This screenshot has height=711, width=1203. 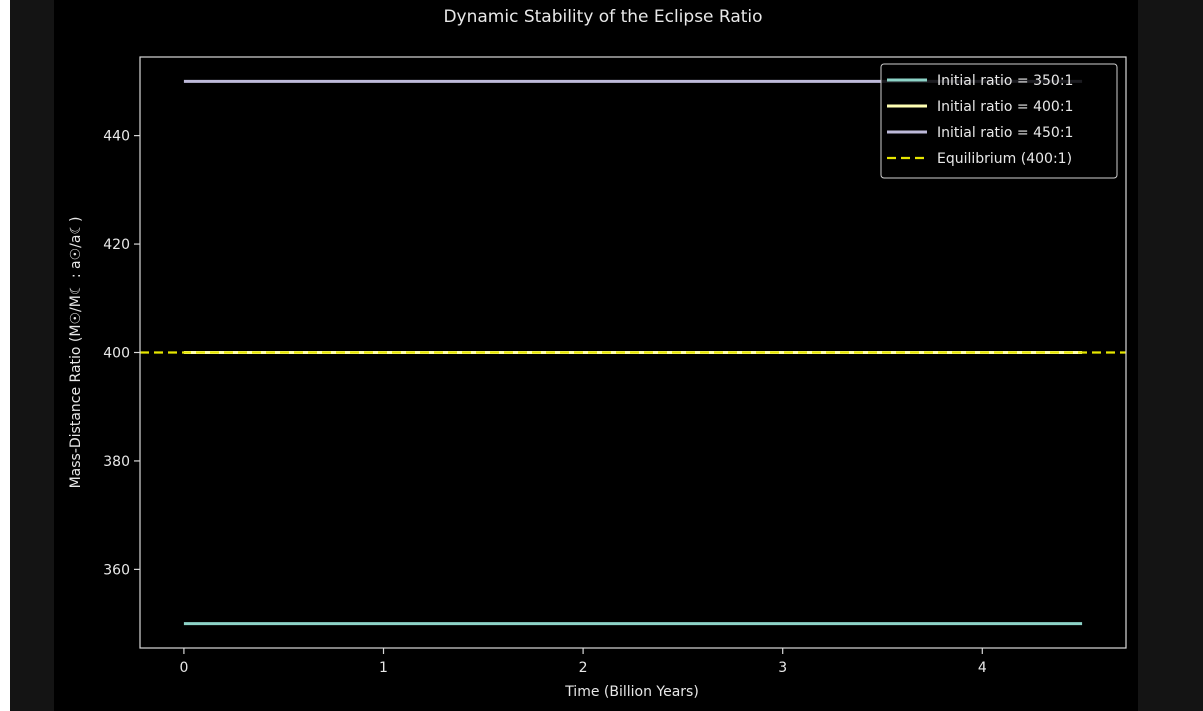 I want to click on y-tick-label: 360, so click(x=116, y=570).